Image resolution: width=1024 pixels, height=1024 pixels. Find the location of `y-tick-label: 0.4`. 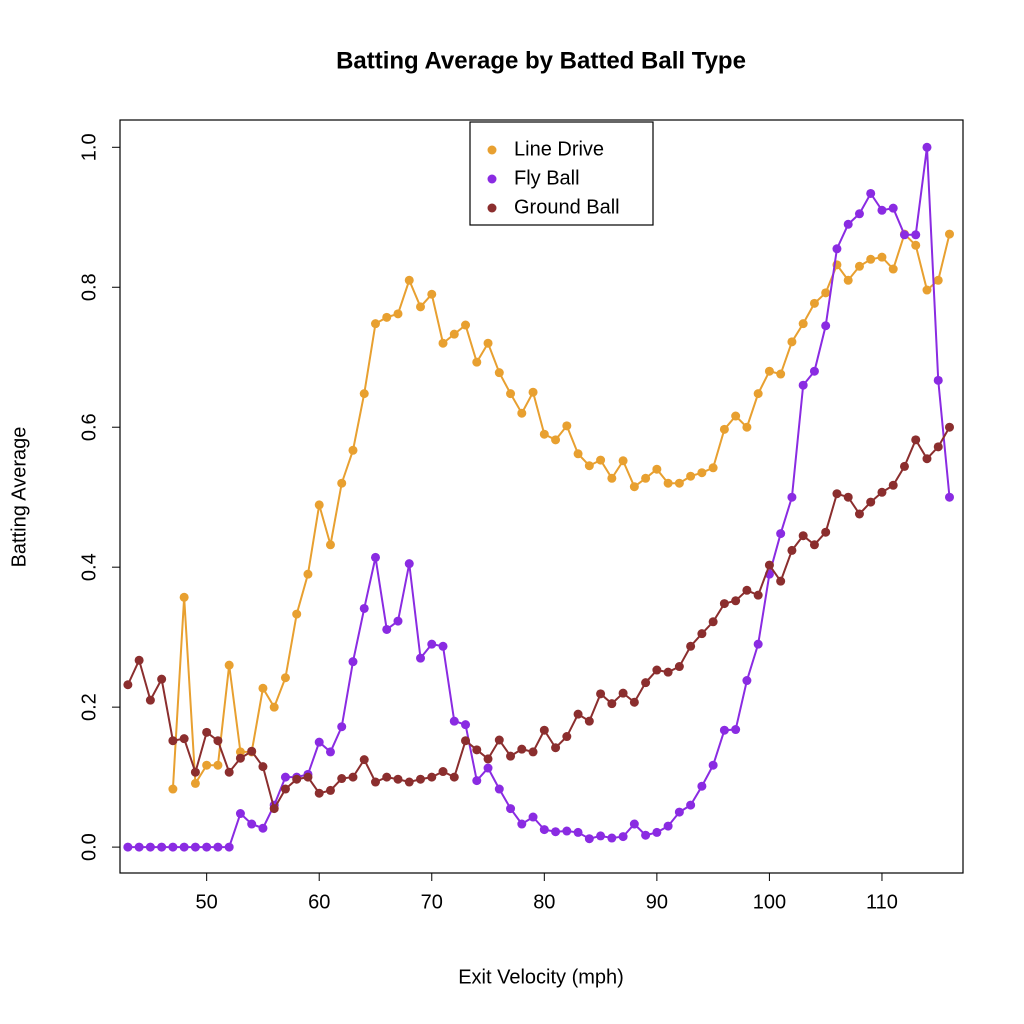

y-tick-label: 0.4 is located at coordinates (89, 567).